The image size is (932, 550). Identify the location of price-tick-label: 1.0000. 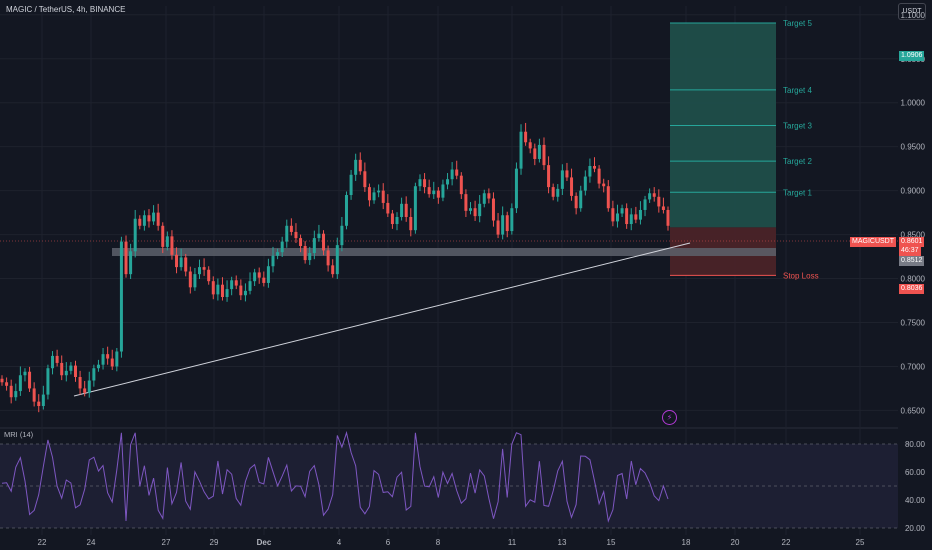
(913, 103).